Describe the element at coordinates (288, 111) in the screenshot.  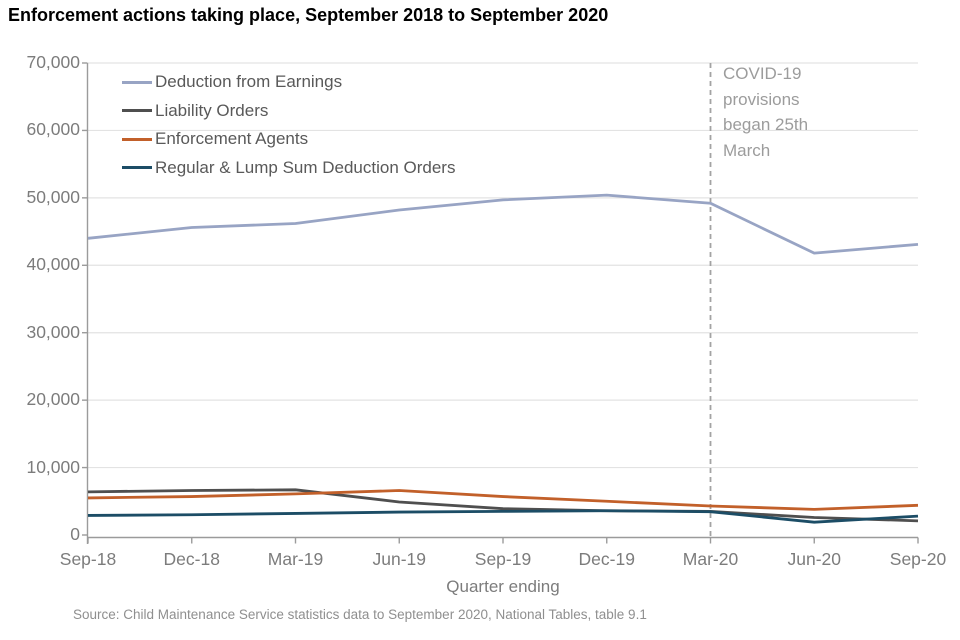
I see `legend-item-liability-orders: Liability Orders` at that location.